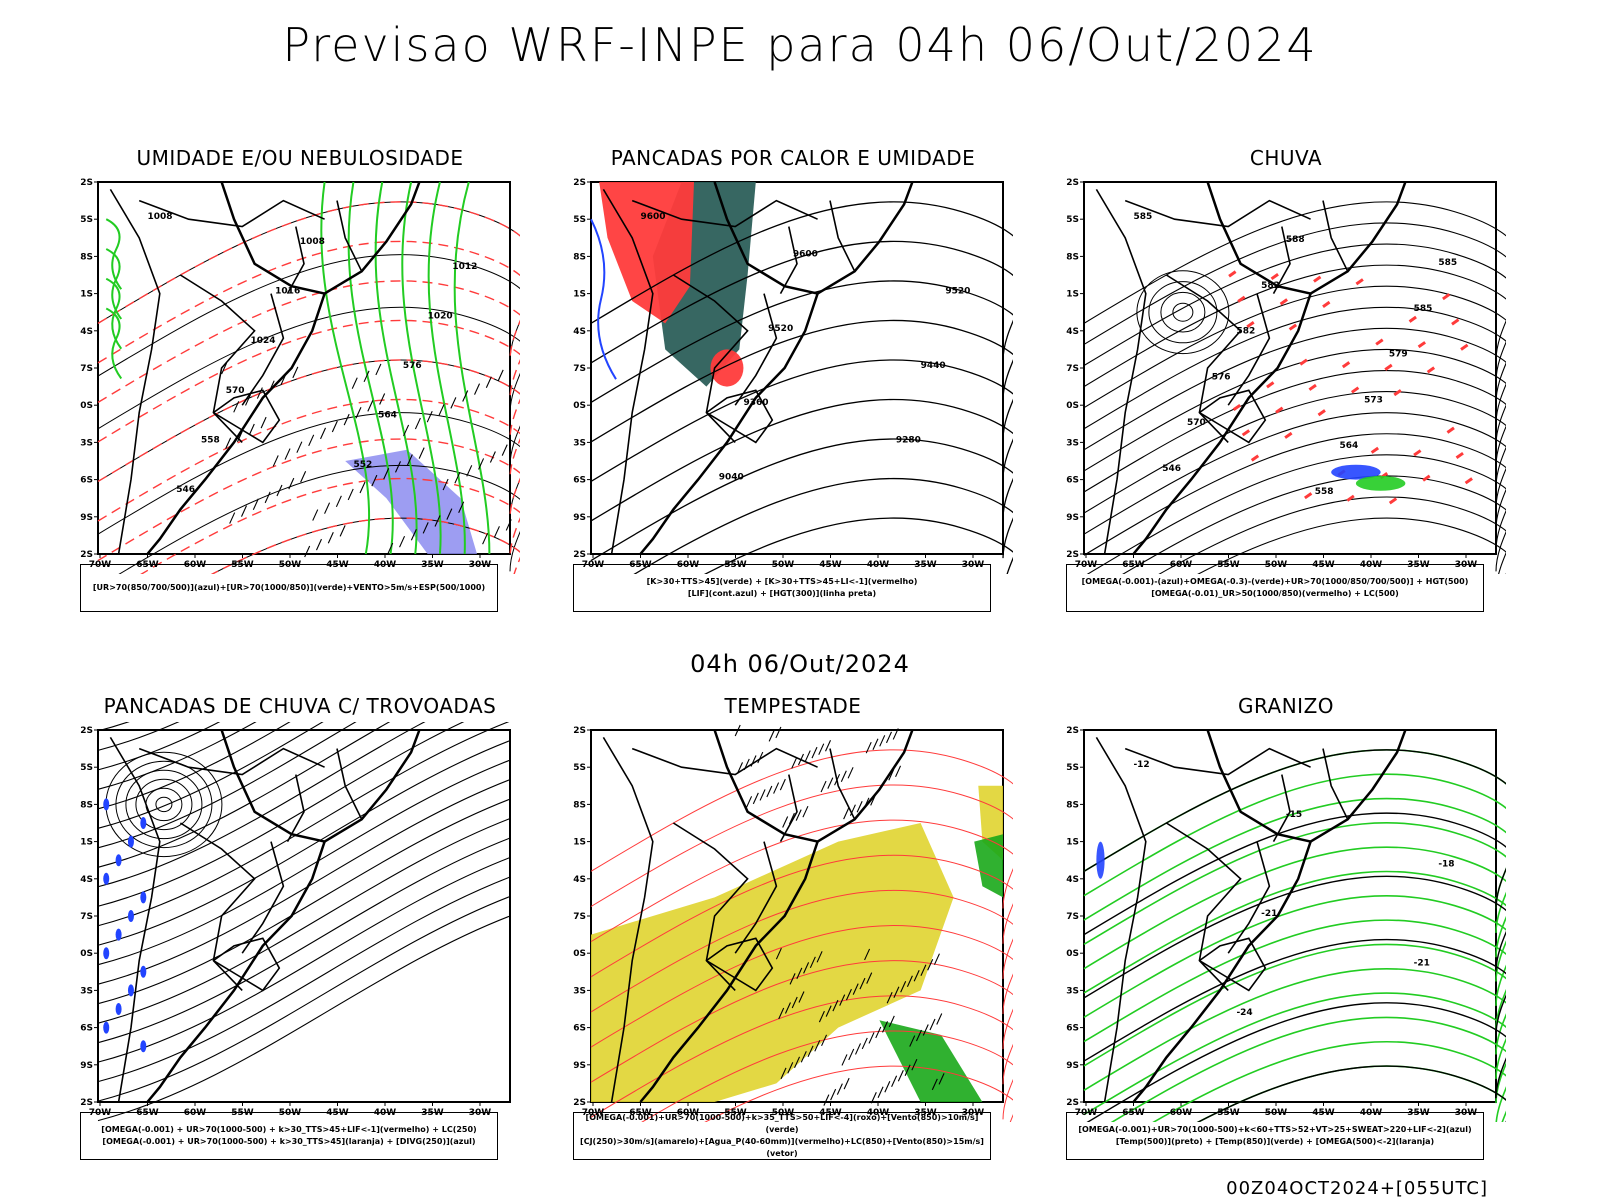 This screenshot has width=1600, height=1200. I want to click on lat-tick-label: 15S, so click(579, 220).